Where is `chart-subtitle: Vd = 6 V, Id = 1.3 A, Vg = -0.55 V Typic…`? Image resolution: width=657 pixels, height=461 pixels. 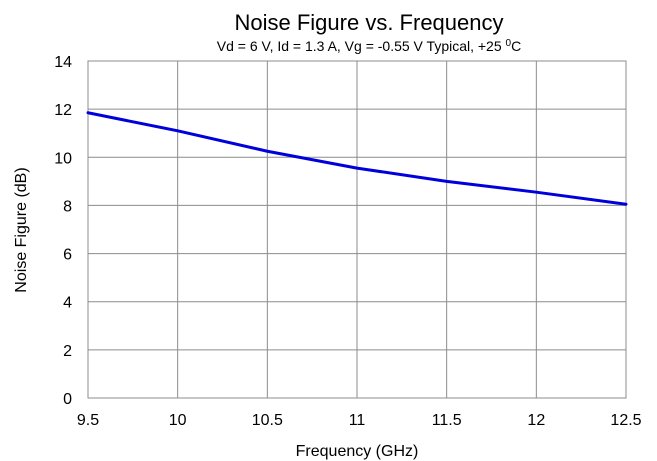
chart-subtitle: Vd = 6 V, Id = 1.3 A, Vg = -0.55 V Typic… is located at coordinates (369, 46).